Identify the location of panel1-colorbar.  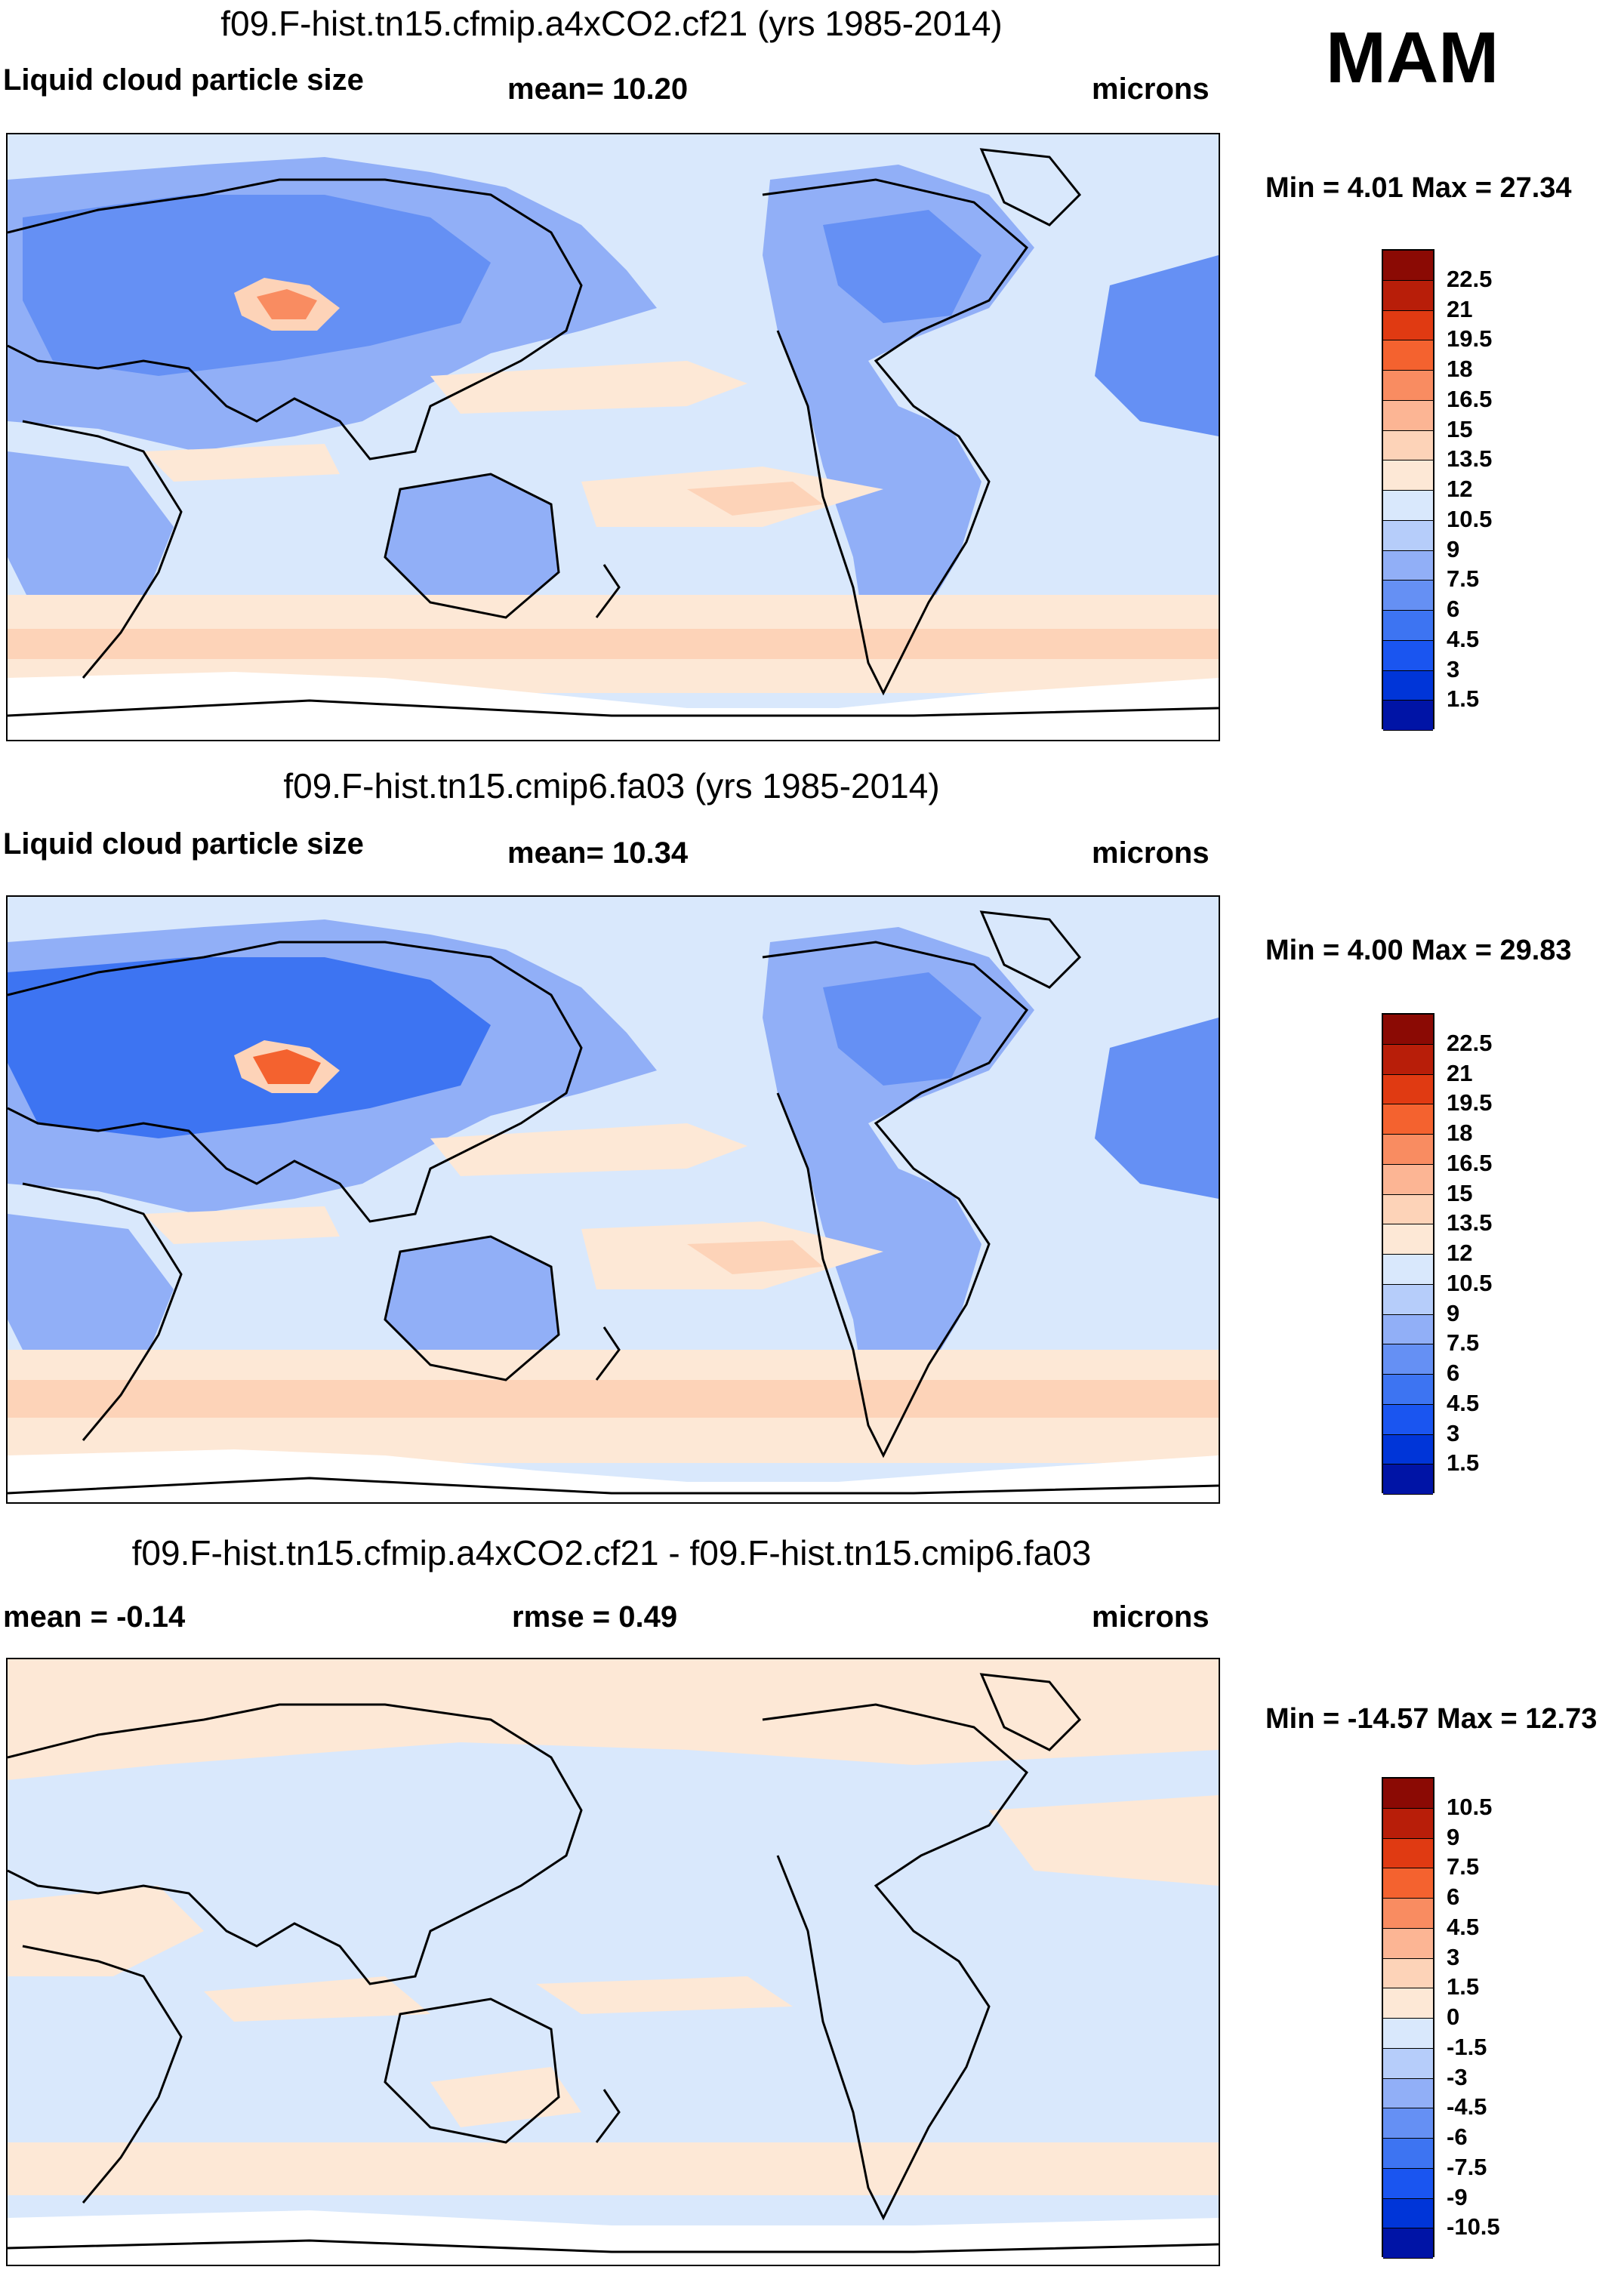
(1408, 490).